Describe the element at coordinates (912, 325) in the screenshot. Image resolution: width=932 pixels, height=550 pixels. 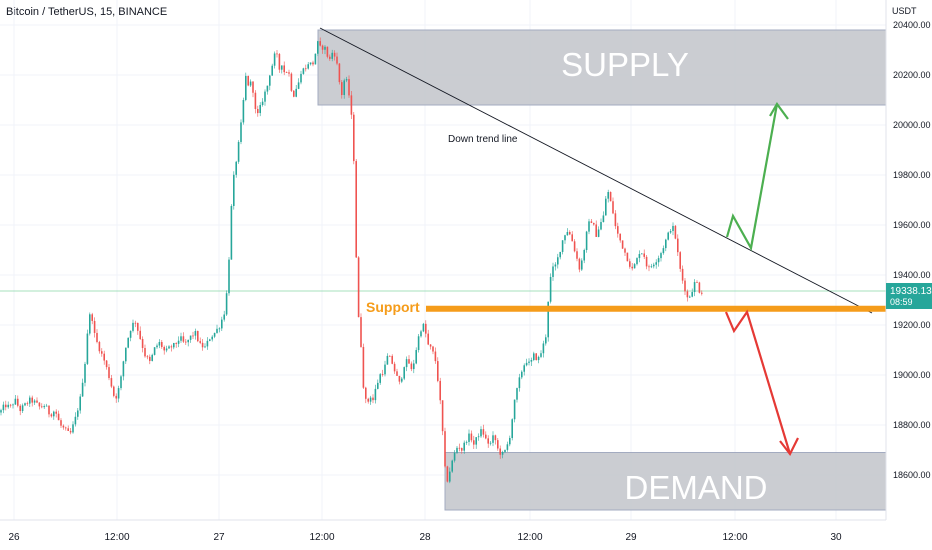
I see `price-tick-label: 19200.00` at that location.